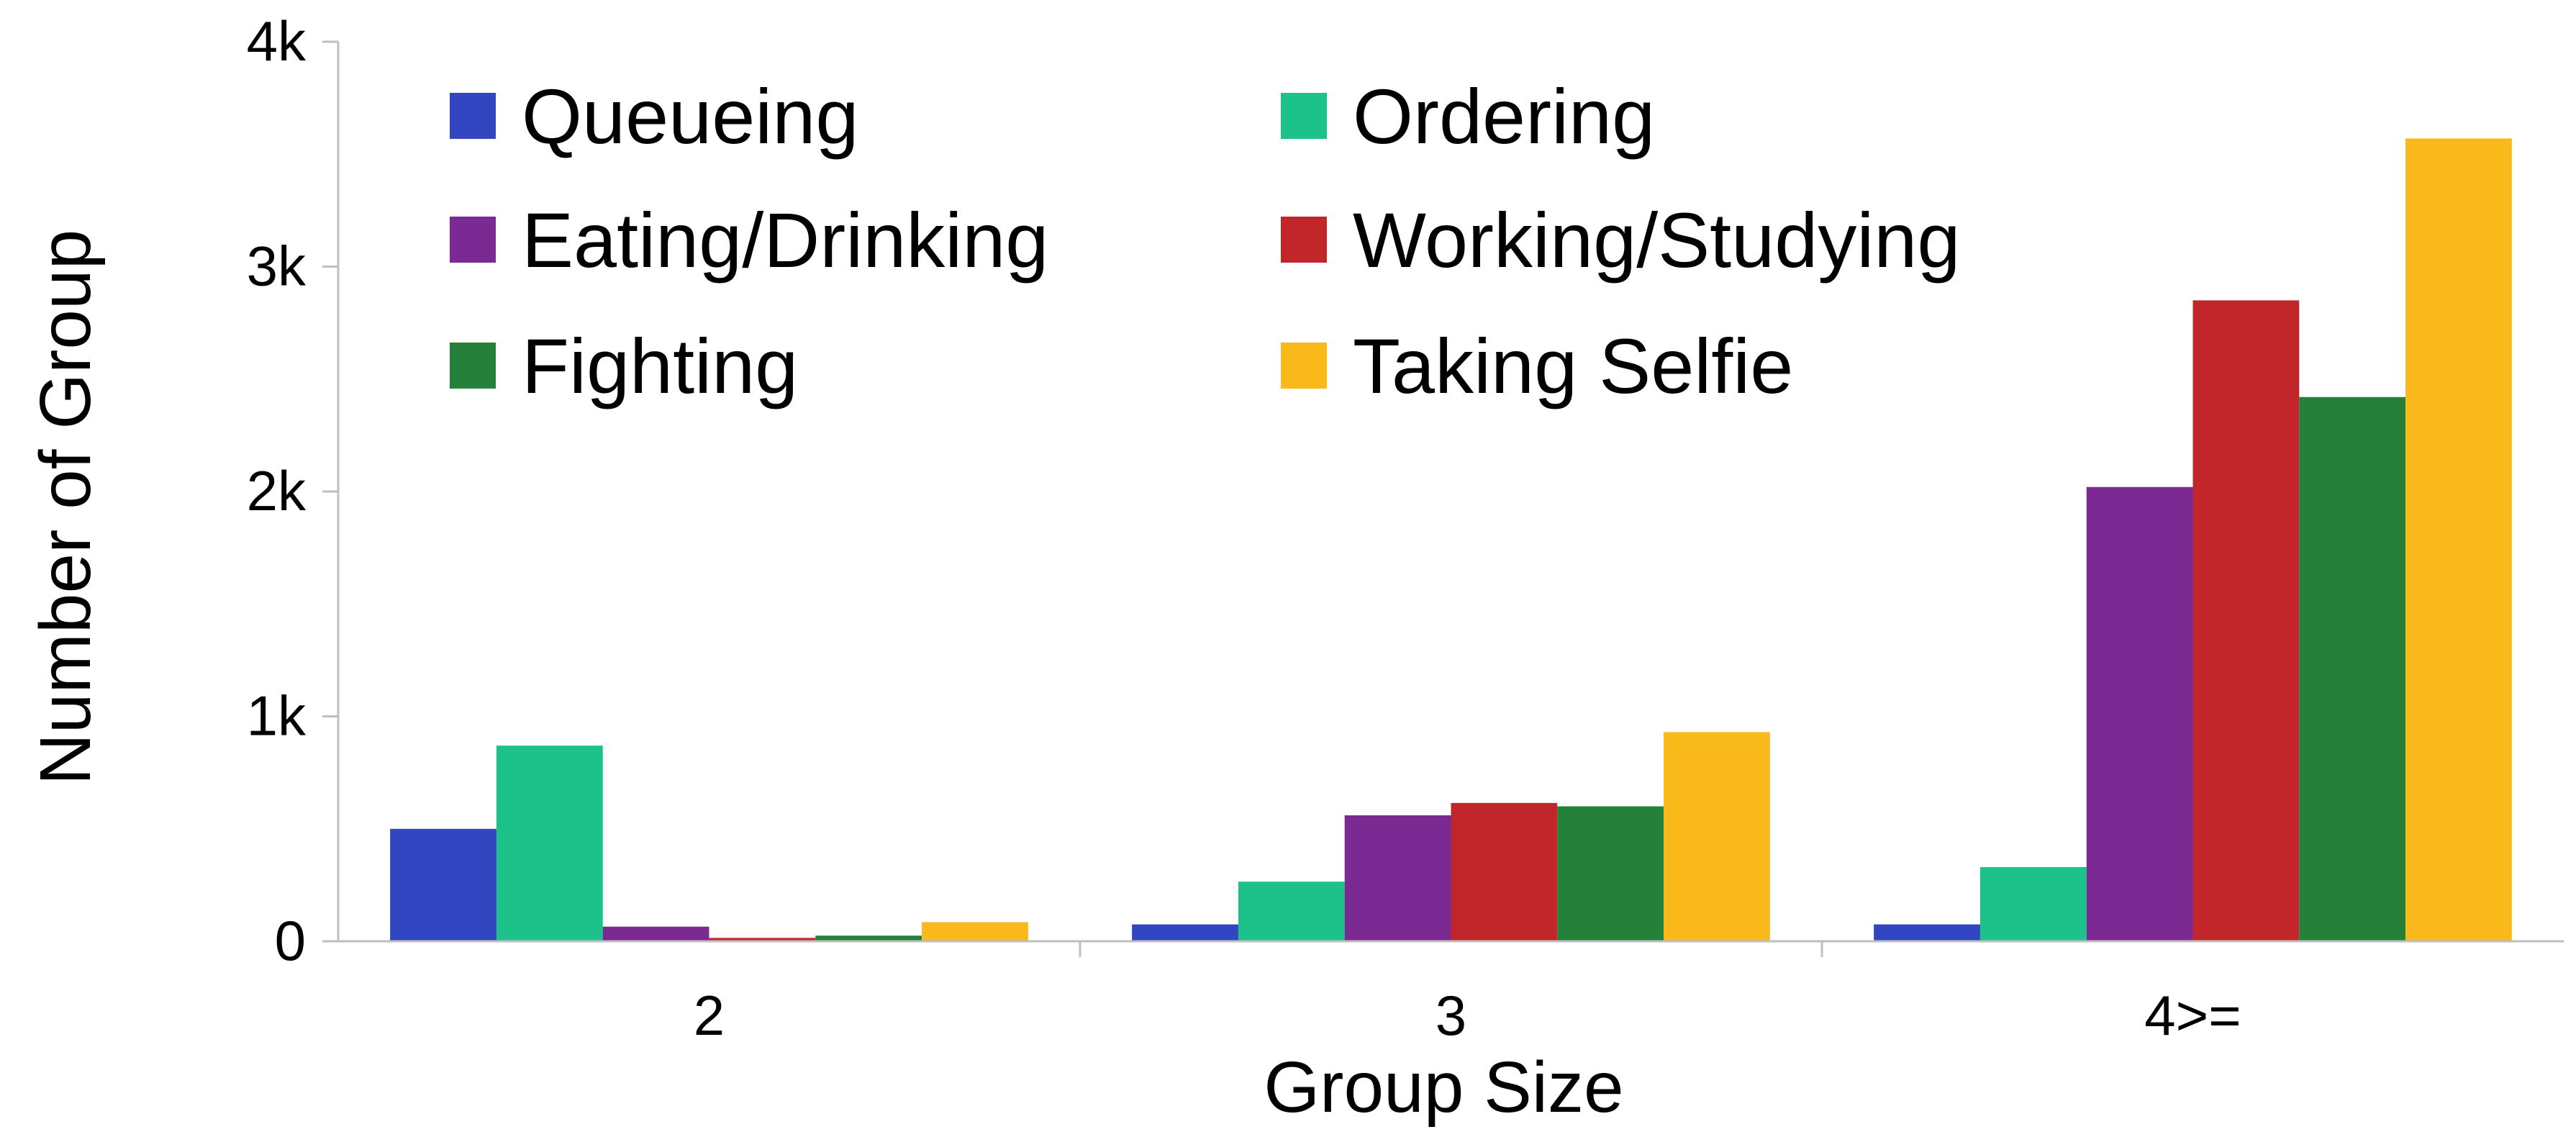 Image resolution: width=2576 pixels, height=1137 pixels. What do you see at coordinates (1467, 994) in the screenshot?
I see `x-axis-ticks: 2 3 4>=` at bounding box center [1467, 994].